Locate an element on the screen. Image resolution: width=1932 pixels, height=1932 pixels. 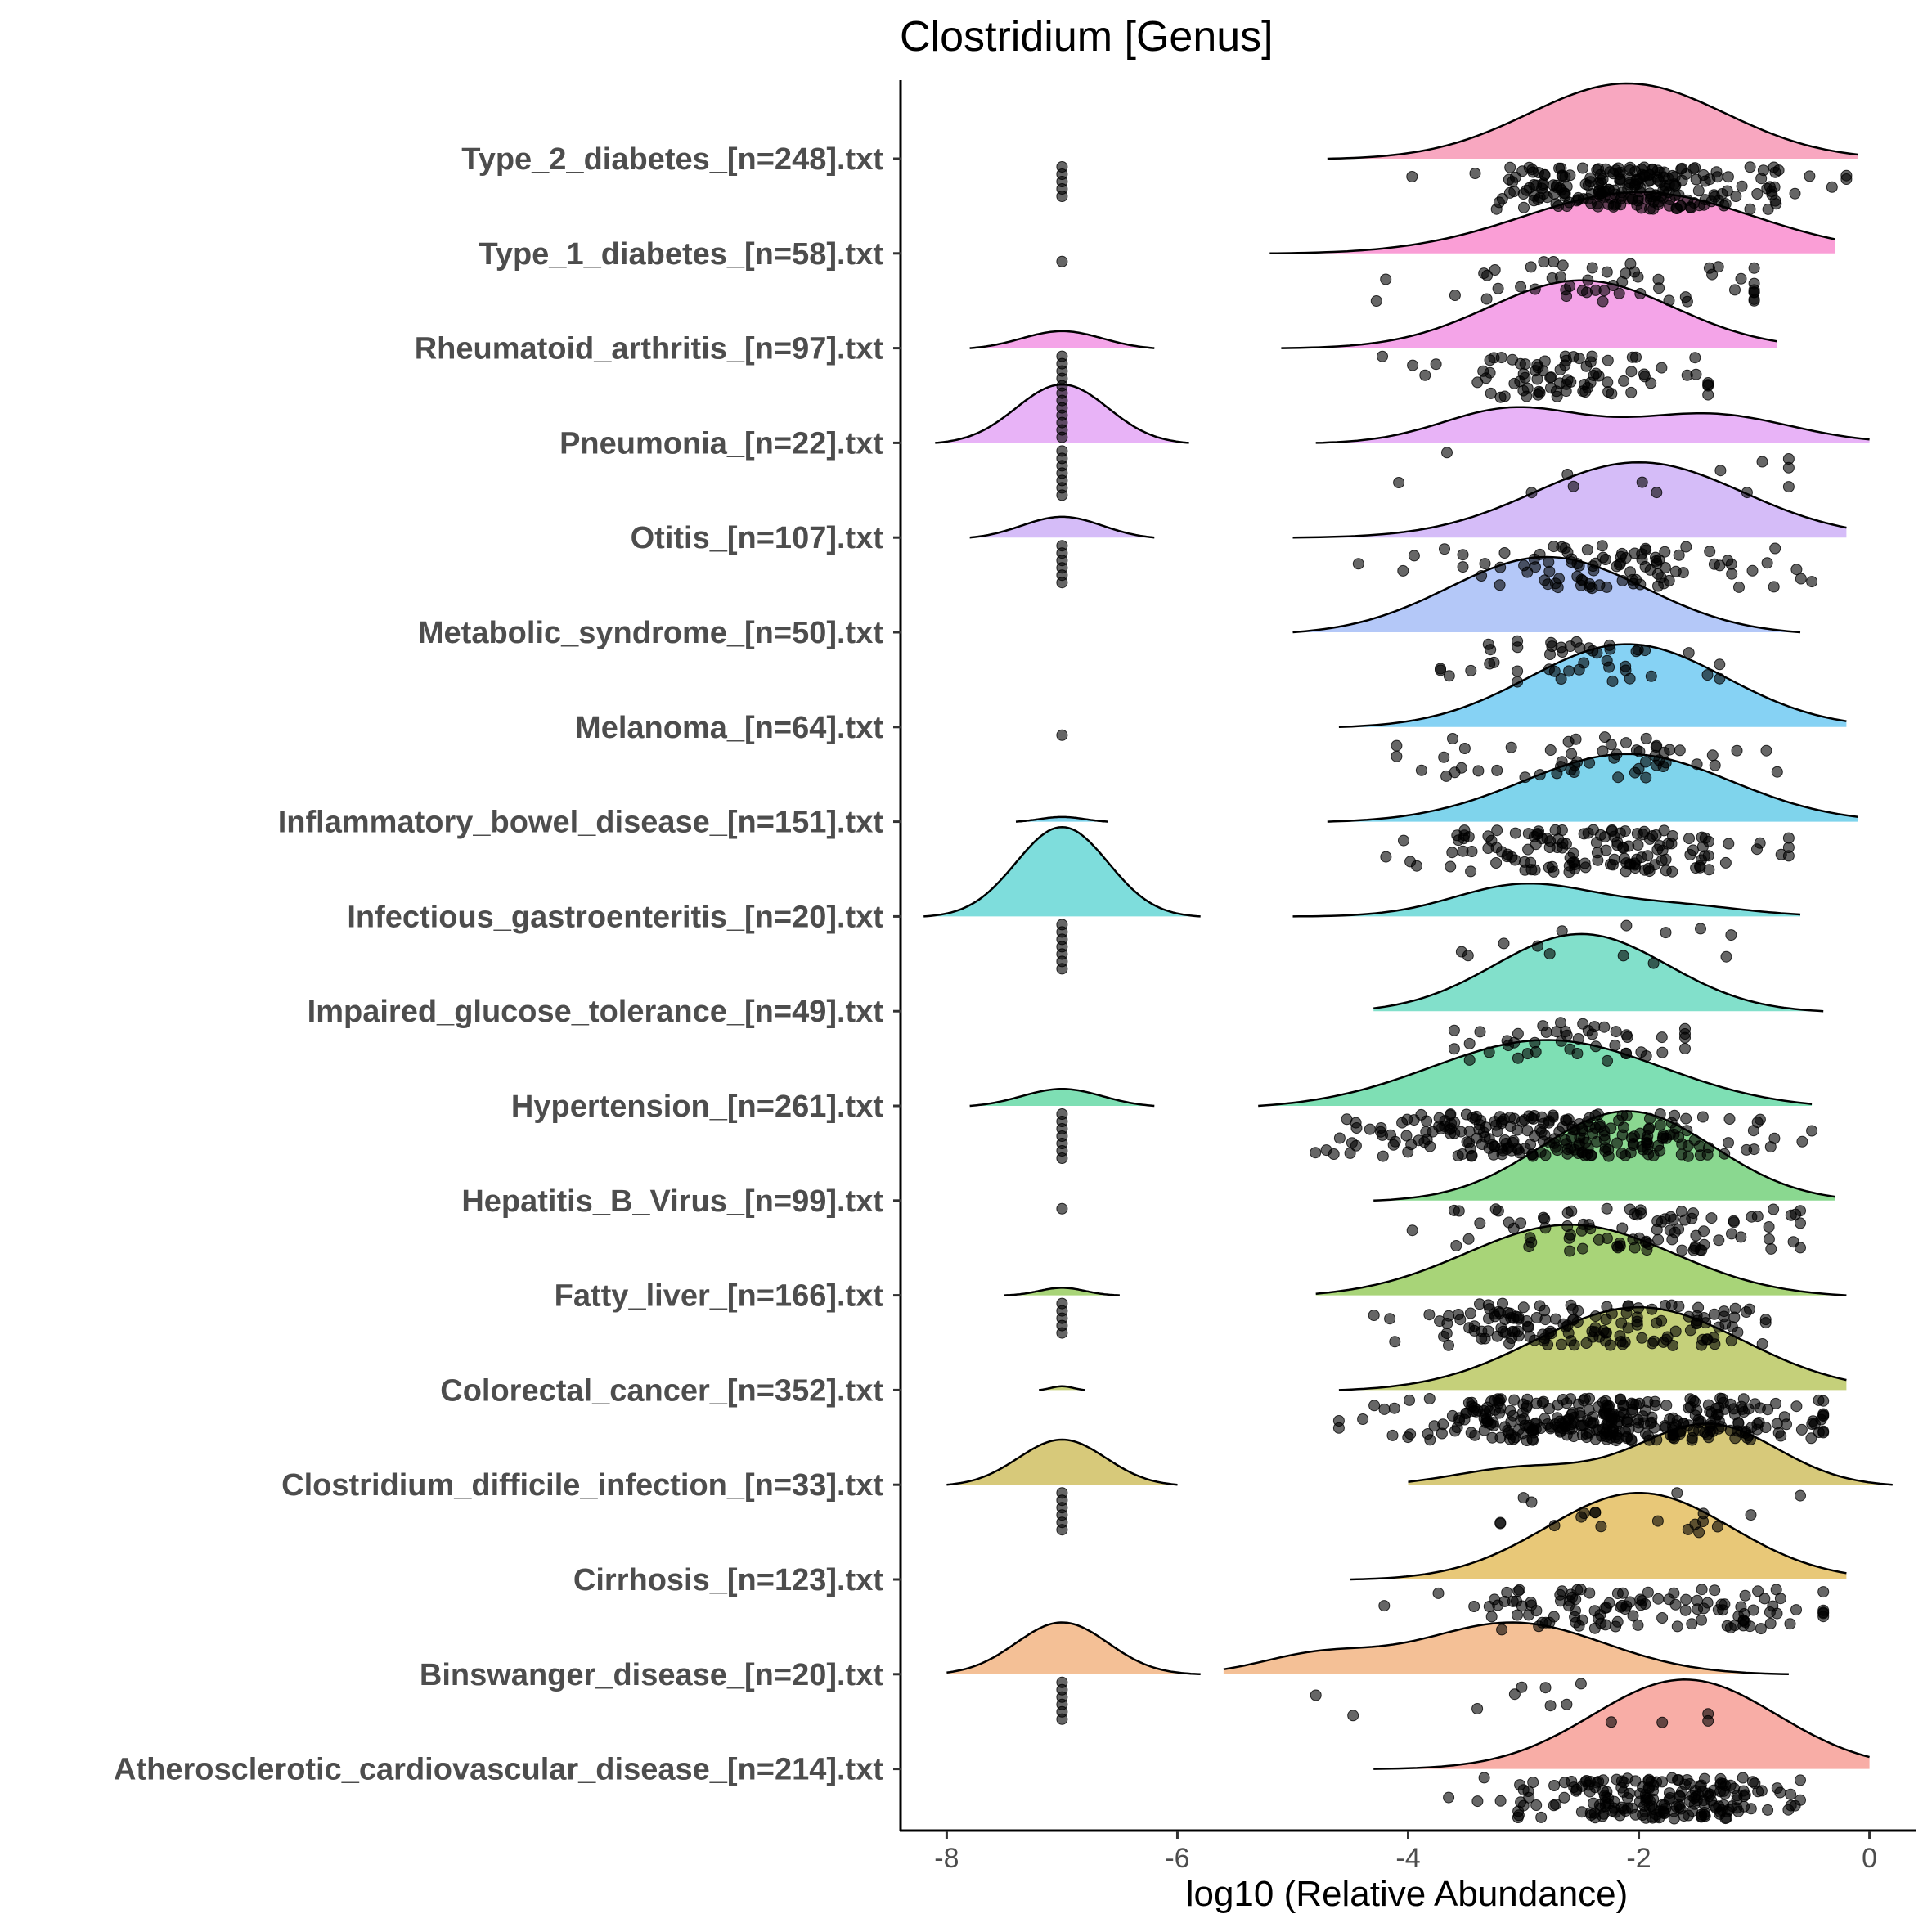
x-axis: -8 -6 -4 -2 0 is located at coordinates (1405, 1853).